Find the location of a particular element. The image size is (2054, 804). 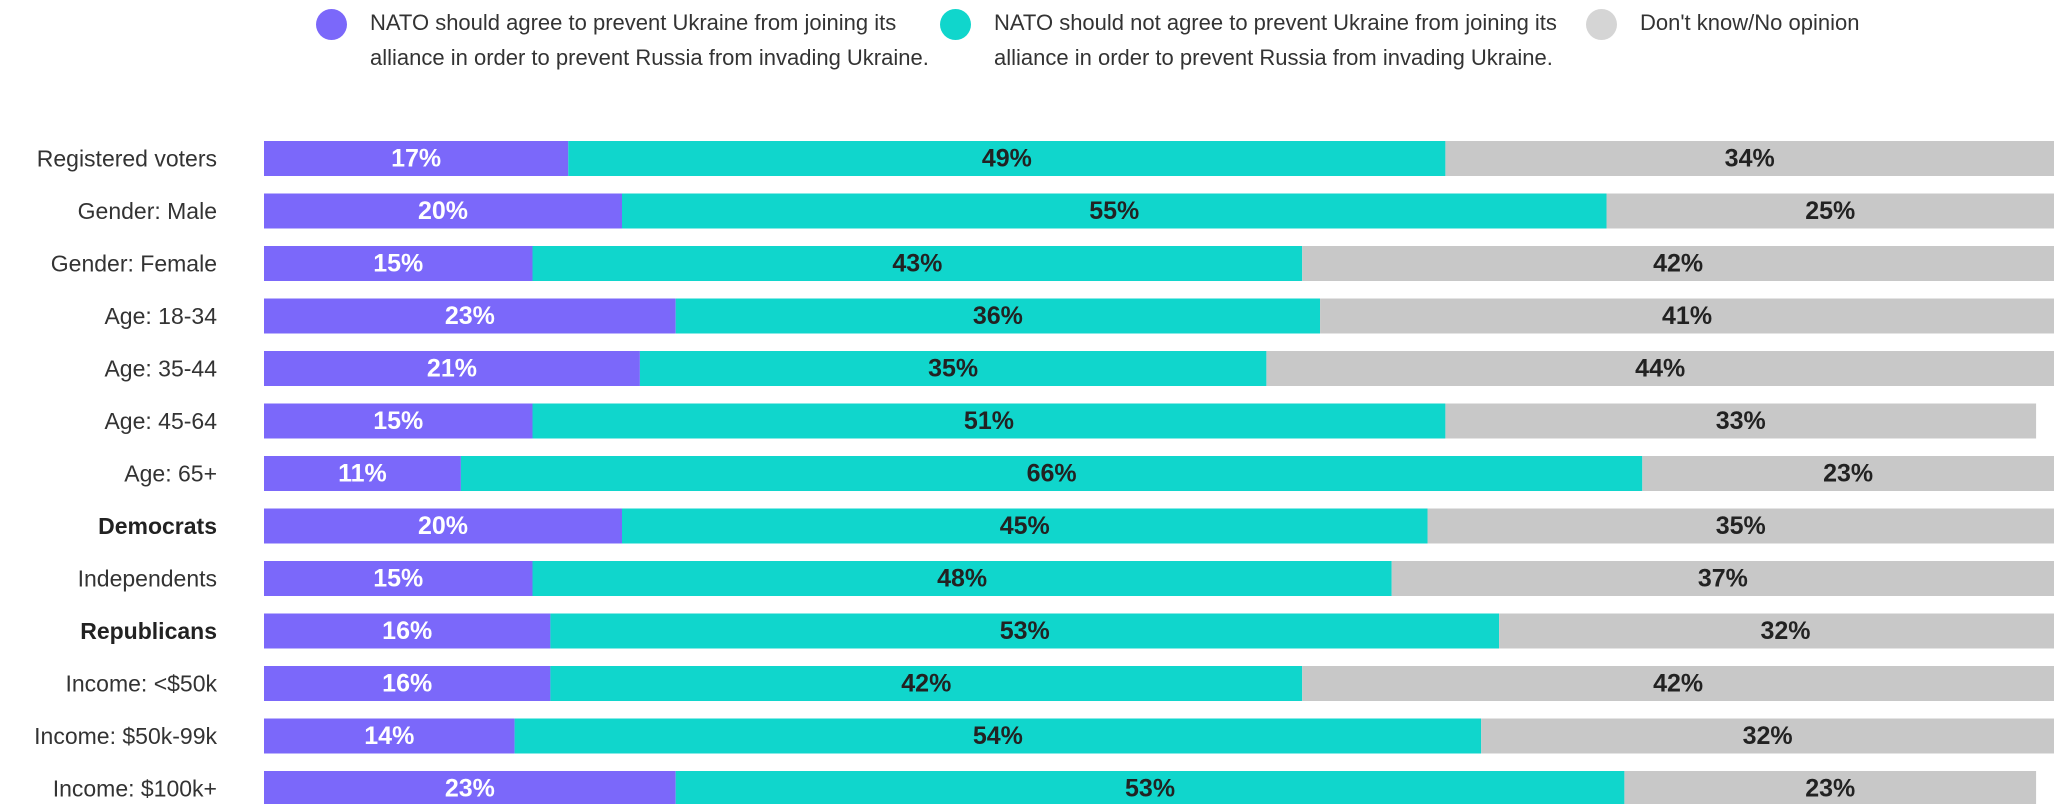

data-label-not-agree-income-50k: 42% is located at coordinates (926, 684).